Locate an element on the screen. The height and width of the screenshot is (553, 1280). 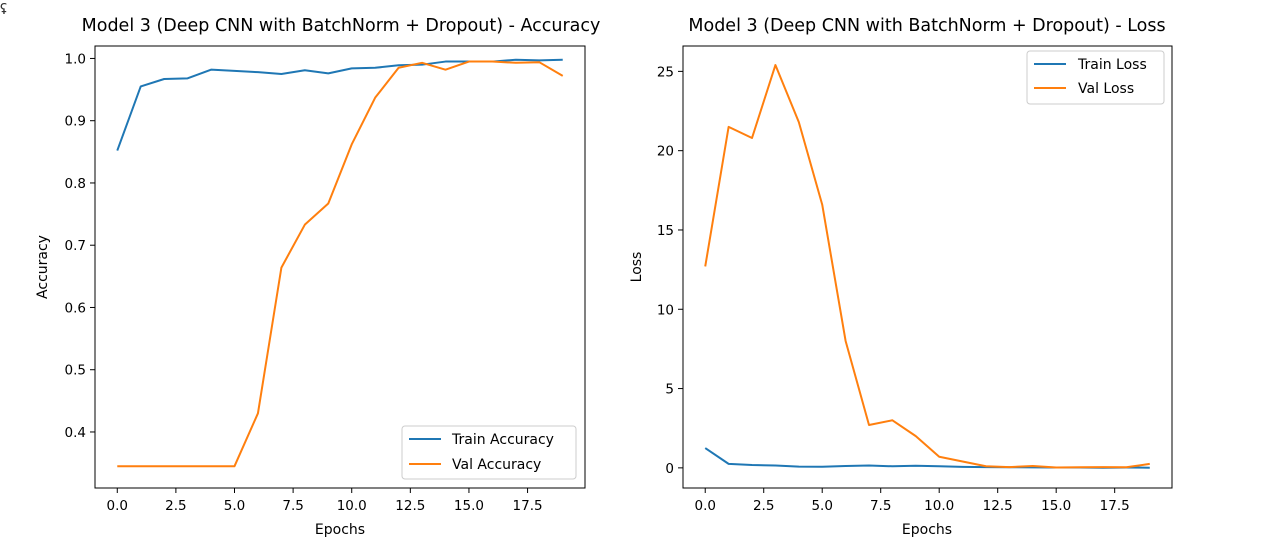
accuracy-legend-label-train: Train Accuracy is located at coordinates (502, 440).